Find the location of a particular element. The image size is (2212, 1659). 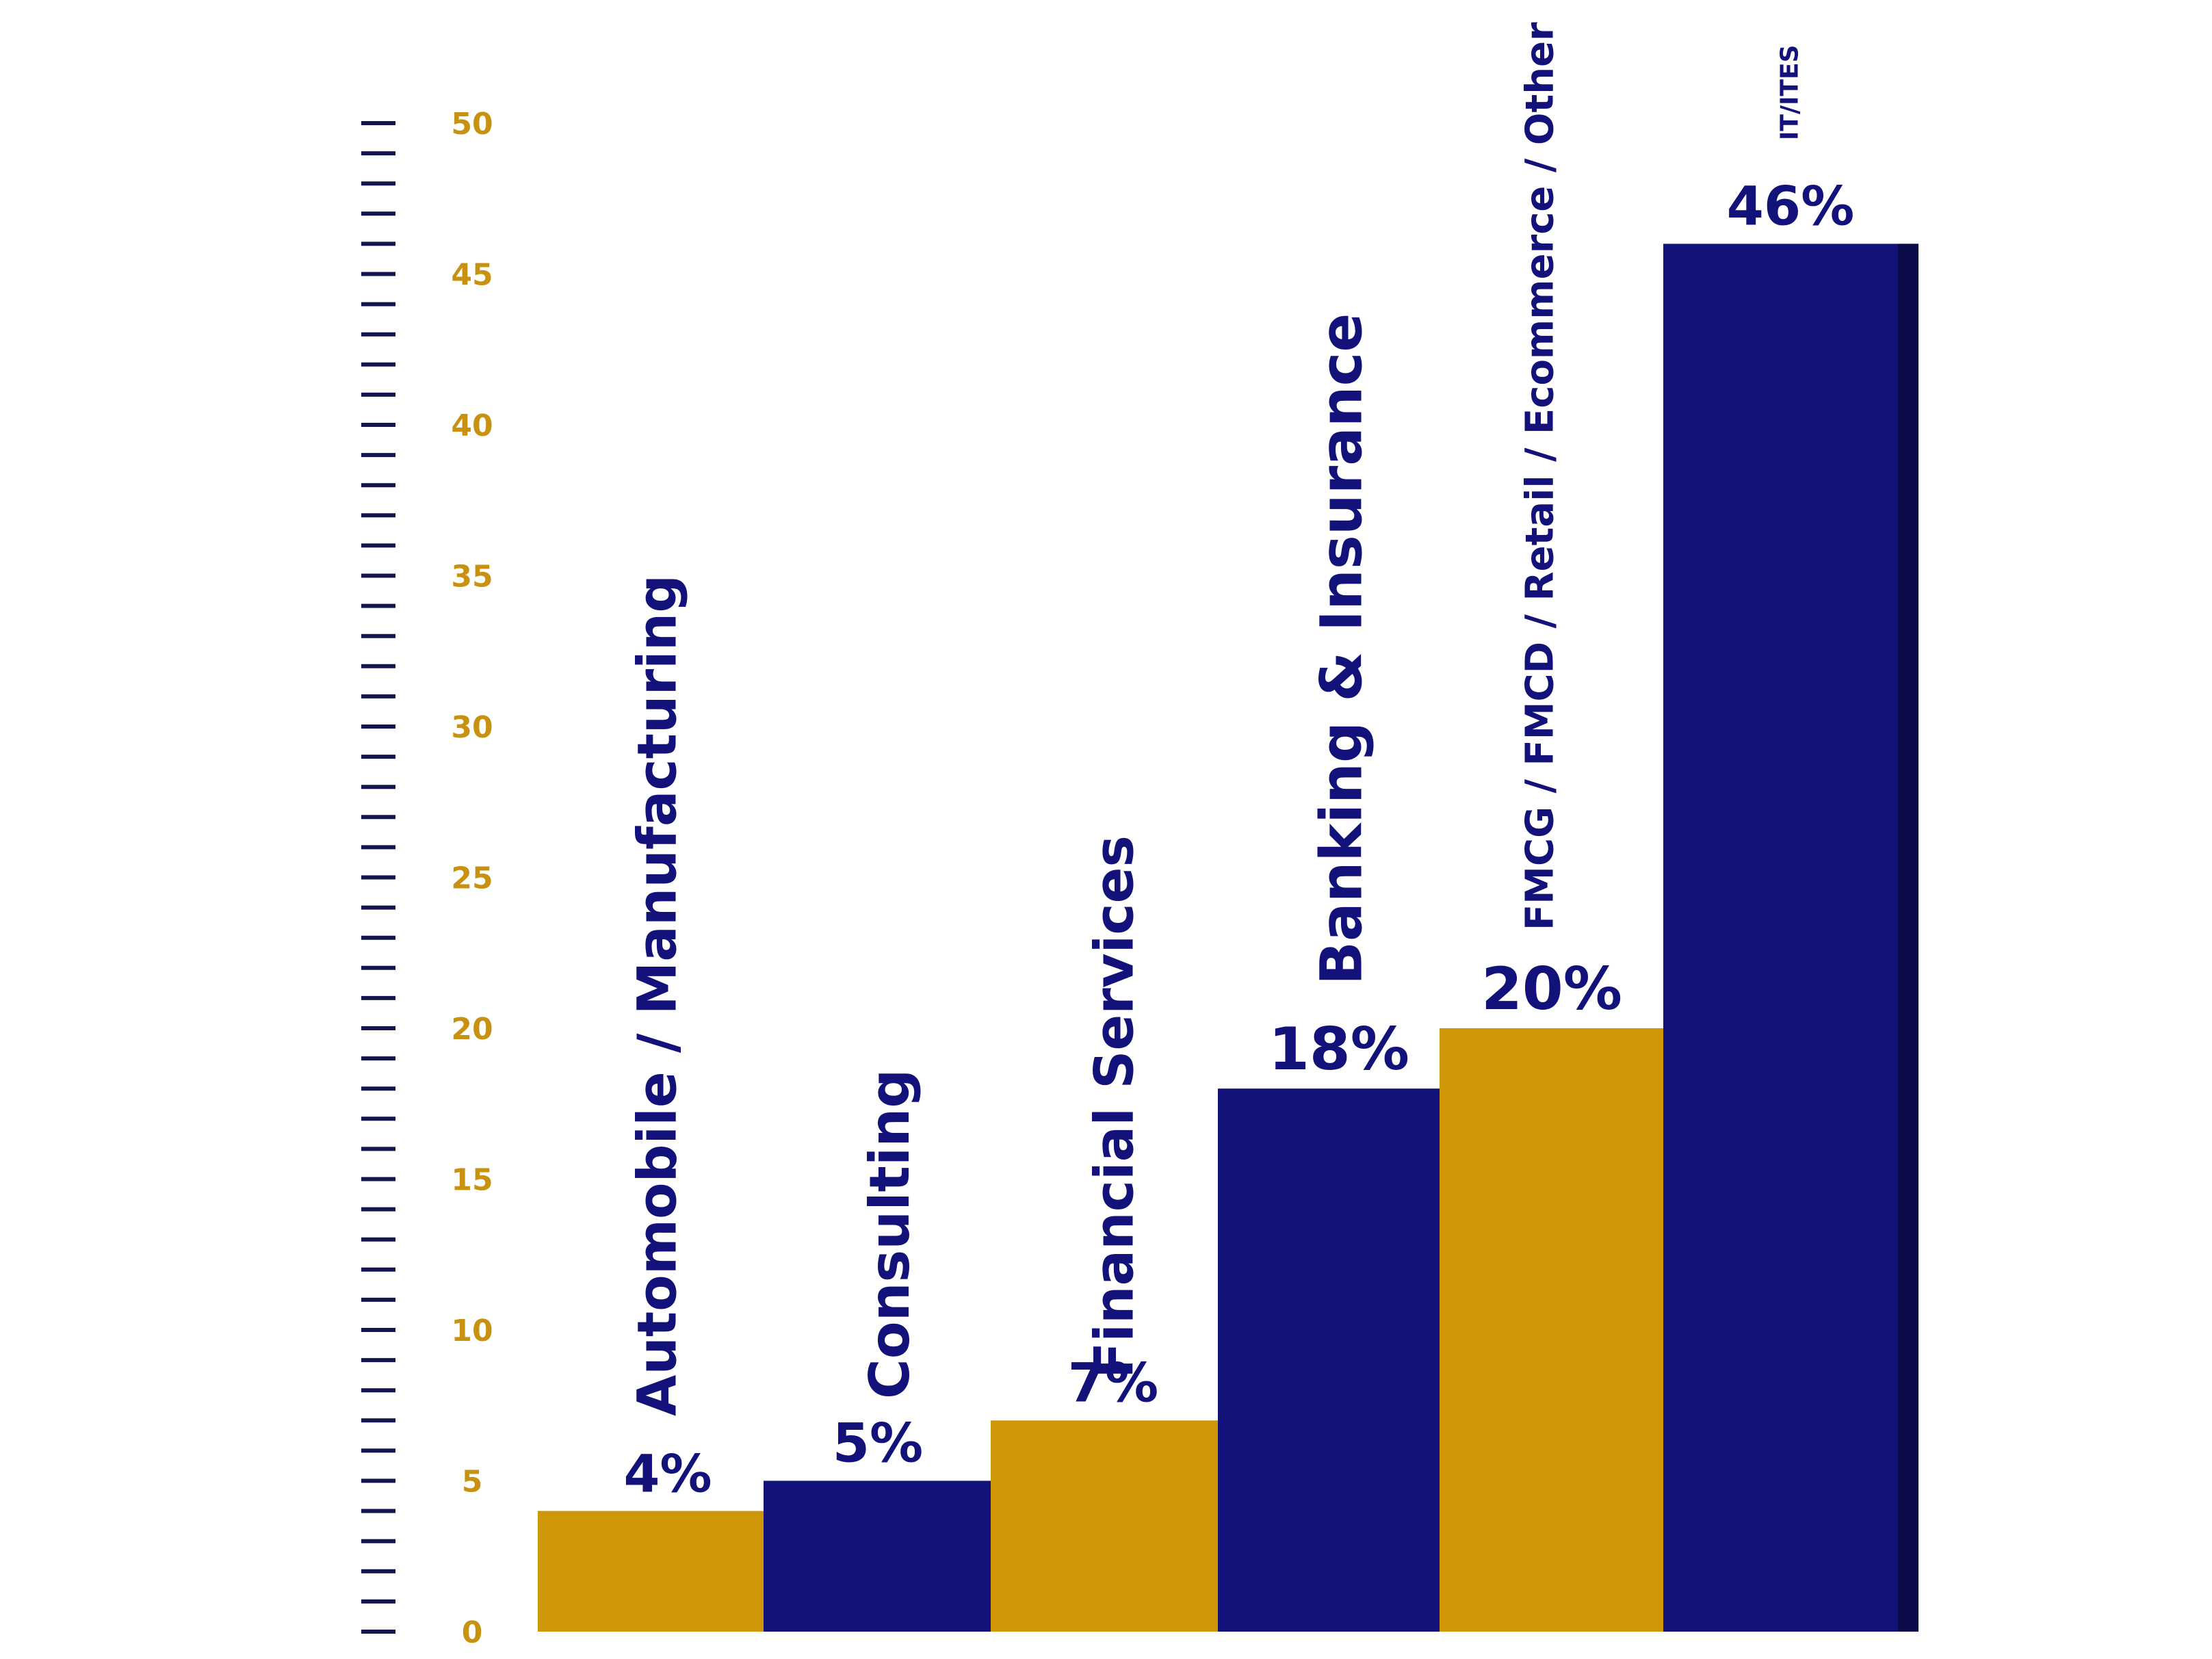

value-label: 18% is located at coordinates (1338, 1049).